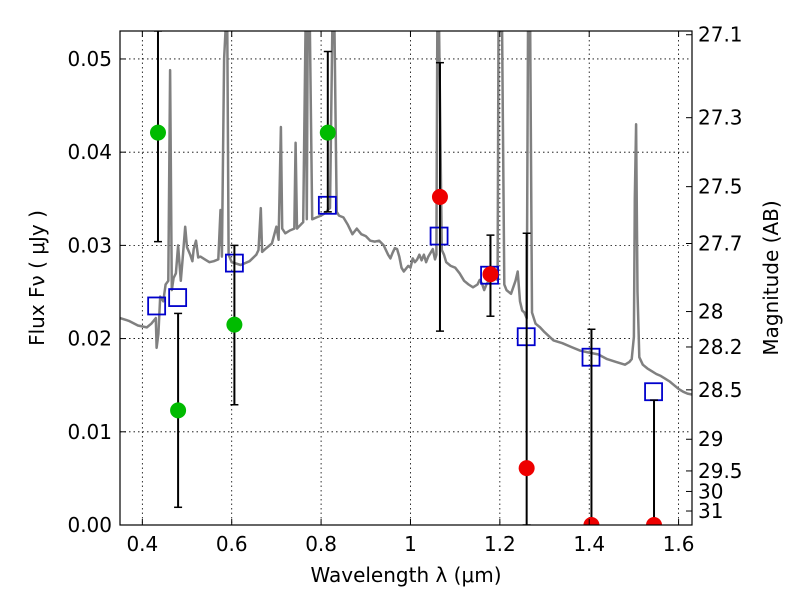 Image resolution: width=800 pixels, height=600 pixels. What do you see at coordinates (232, 544) in the screenshot?
I see `x-tick-label: 0.6` at bounding box center [232, 544].